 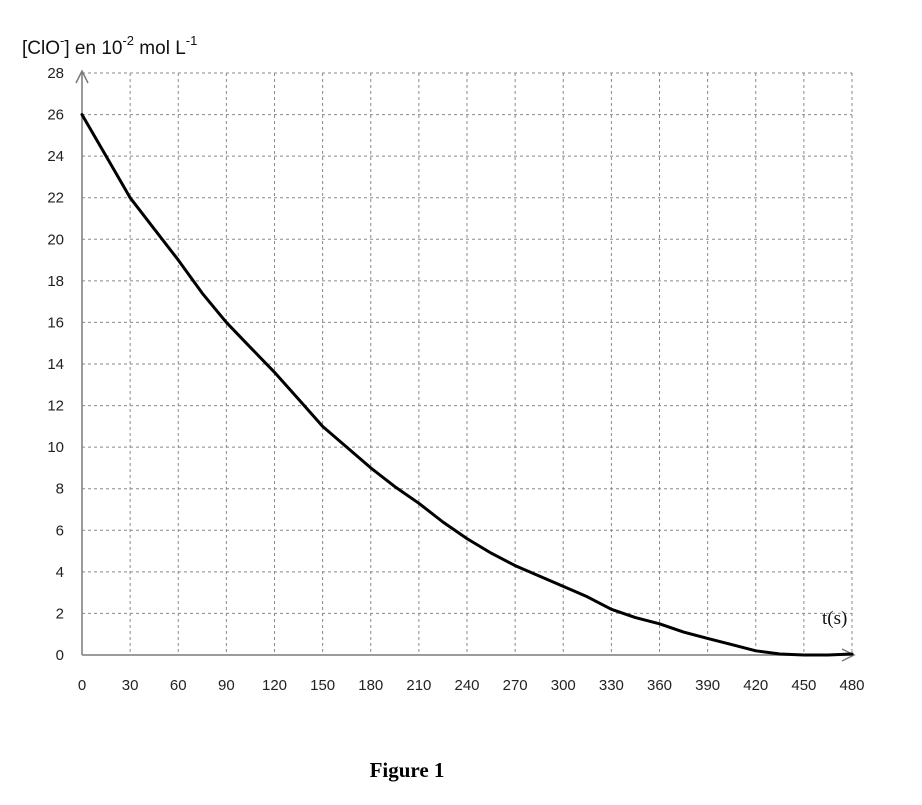 I want to click on y-axis-label-superscript: -, so click(x=62, y=40).